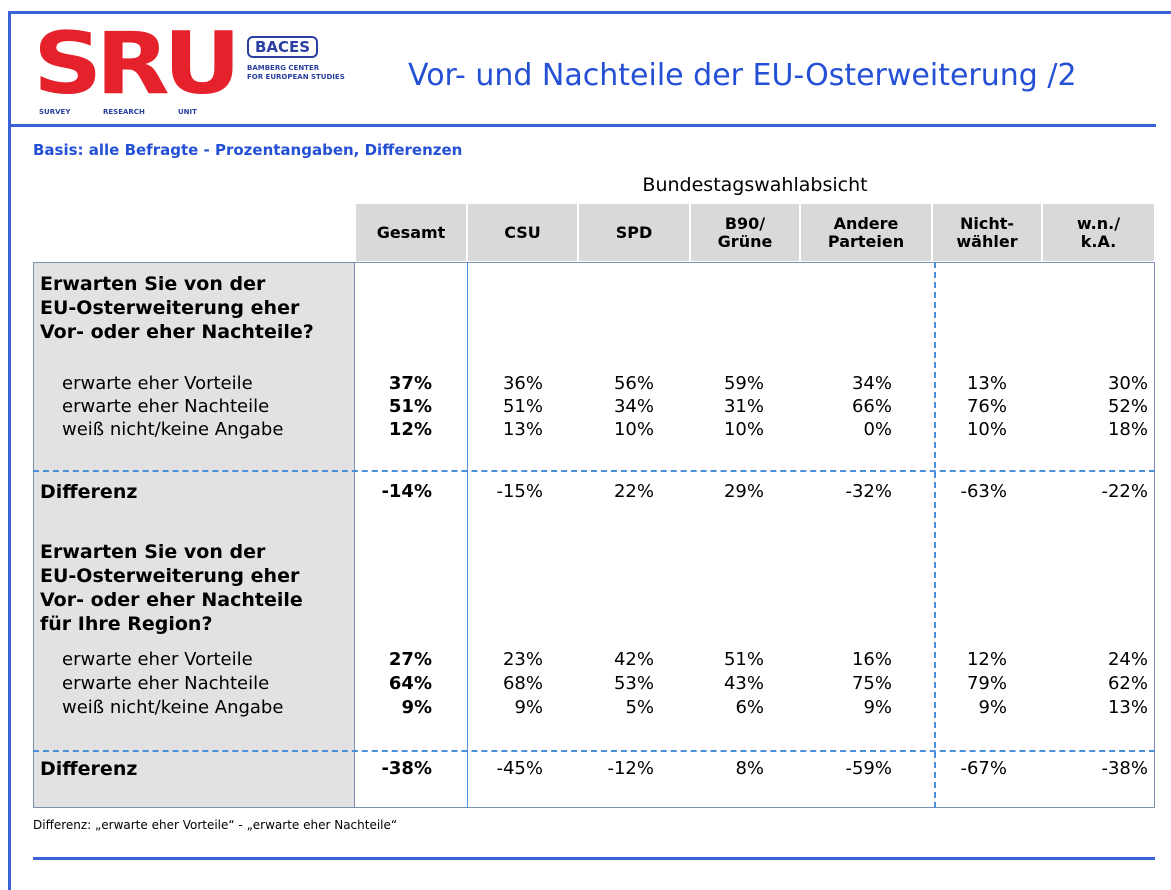 The image size is (1171, 890). What do you see at coordinates (639, 707) in the screenshot?
I see `cell: 5%` at bounding box center [639, 707].